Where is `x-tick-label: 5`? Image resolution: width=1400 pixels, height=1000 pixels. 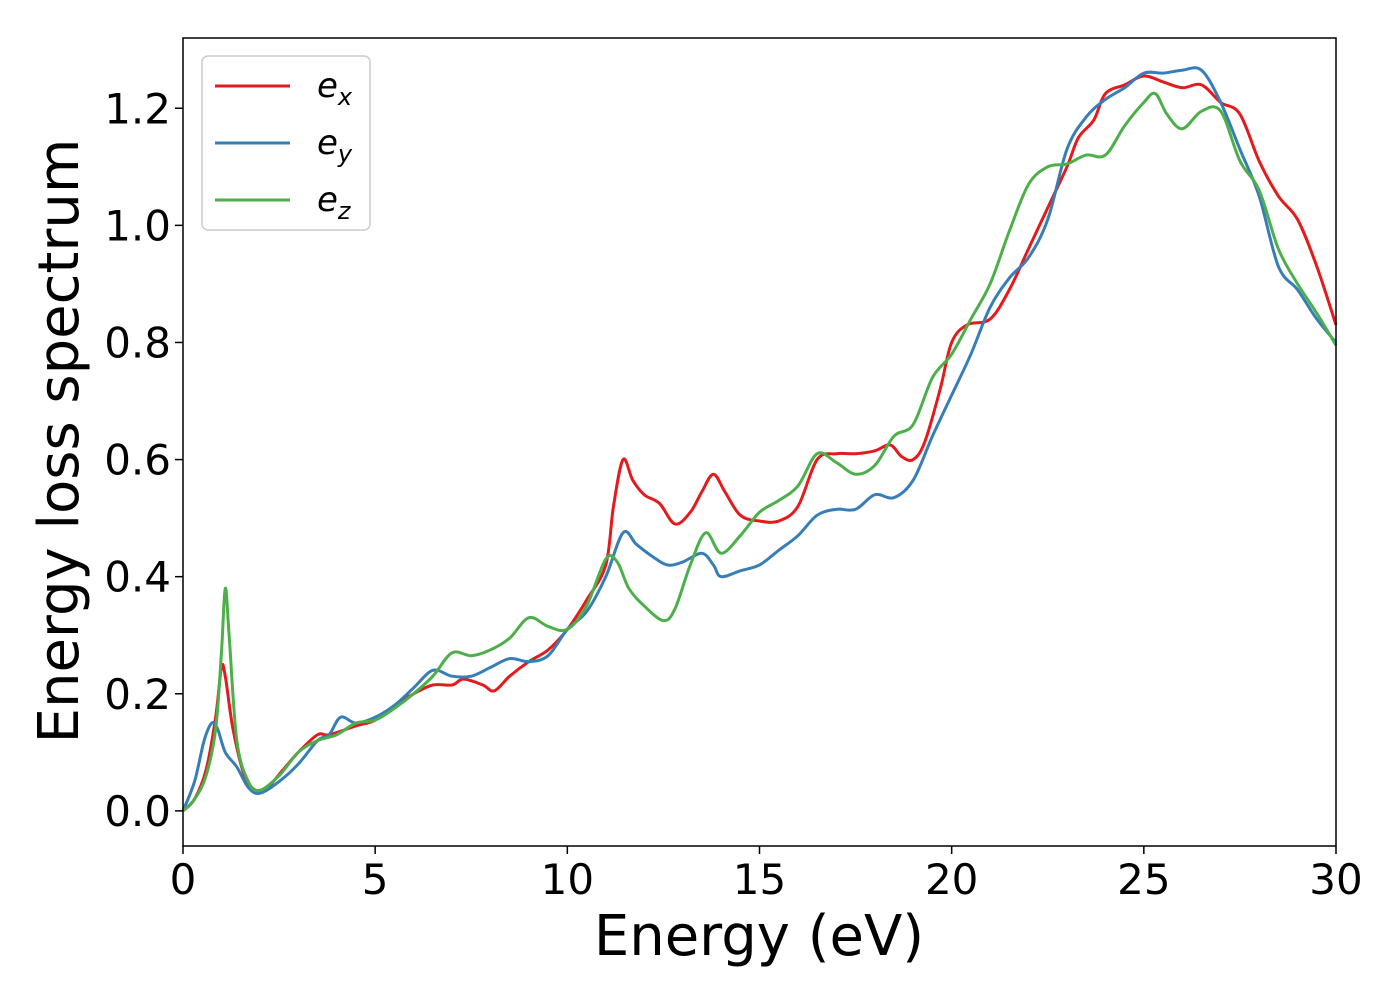
x-tick-label: 5 is located at coordinates (375, 879).